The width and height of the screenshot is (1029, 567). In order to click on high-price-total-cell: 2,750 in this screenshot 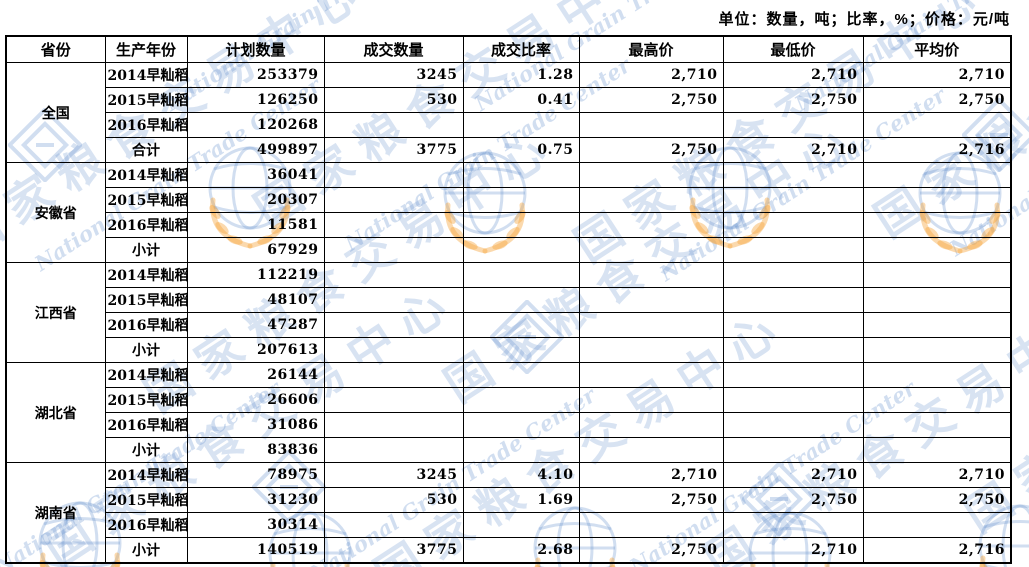, I will do `click(651, 550)`.